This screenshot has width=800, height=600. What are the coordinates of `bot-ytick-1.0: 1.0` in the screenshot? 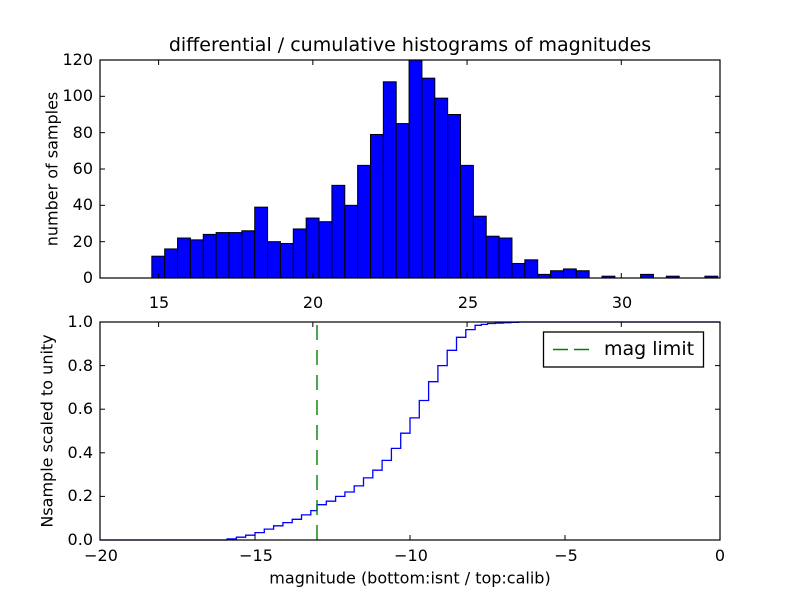 It's located at (80, 321).